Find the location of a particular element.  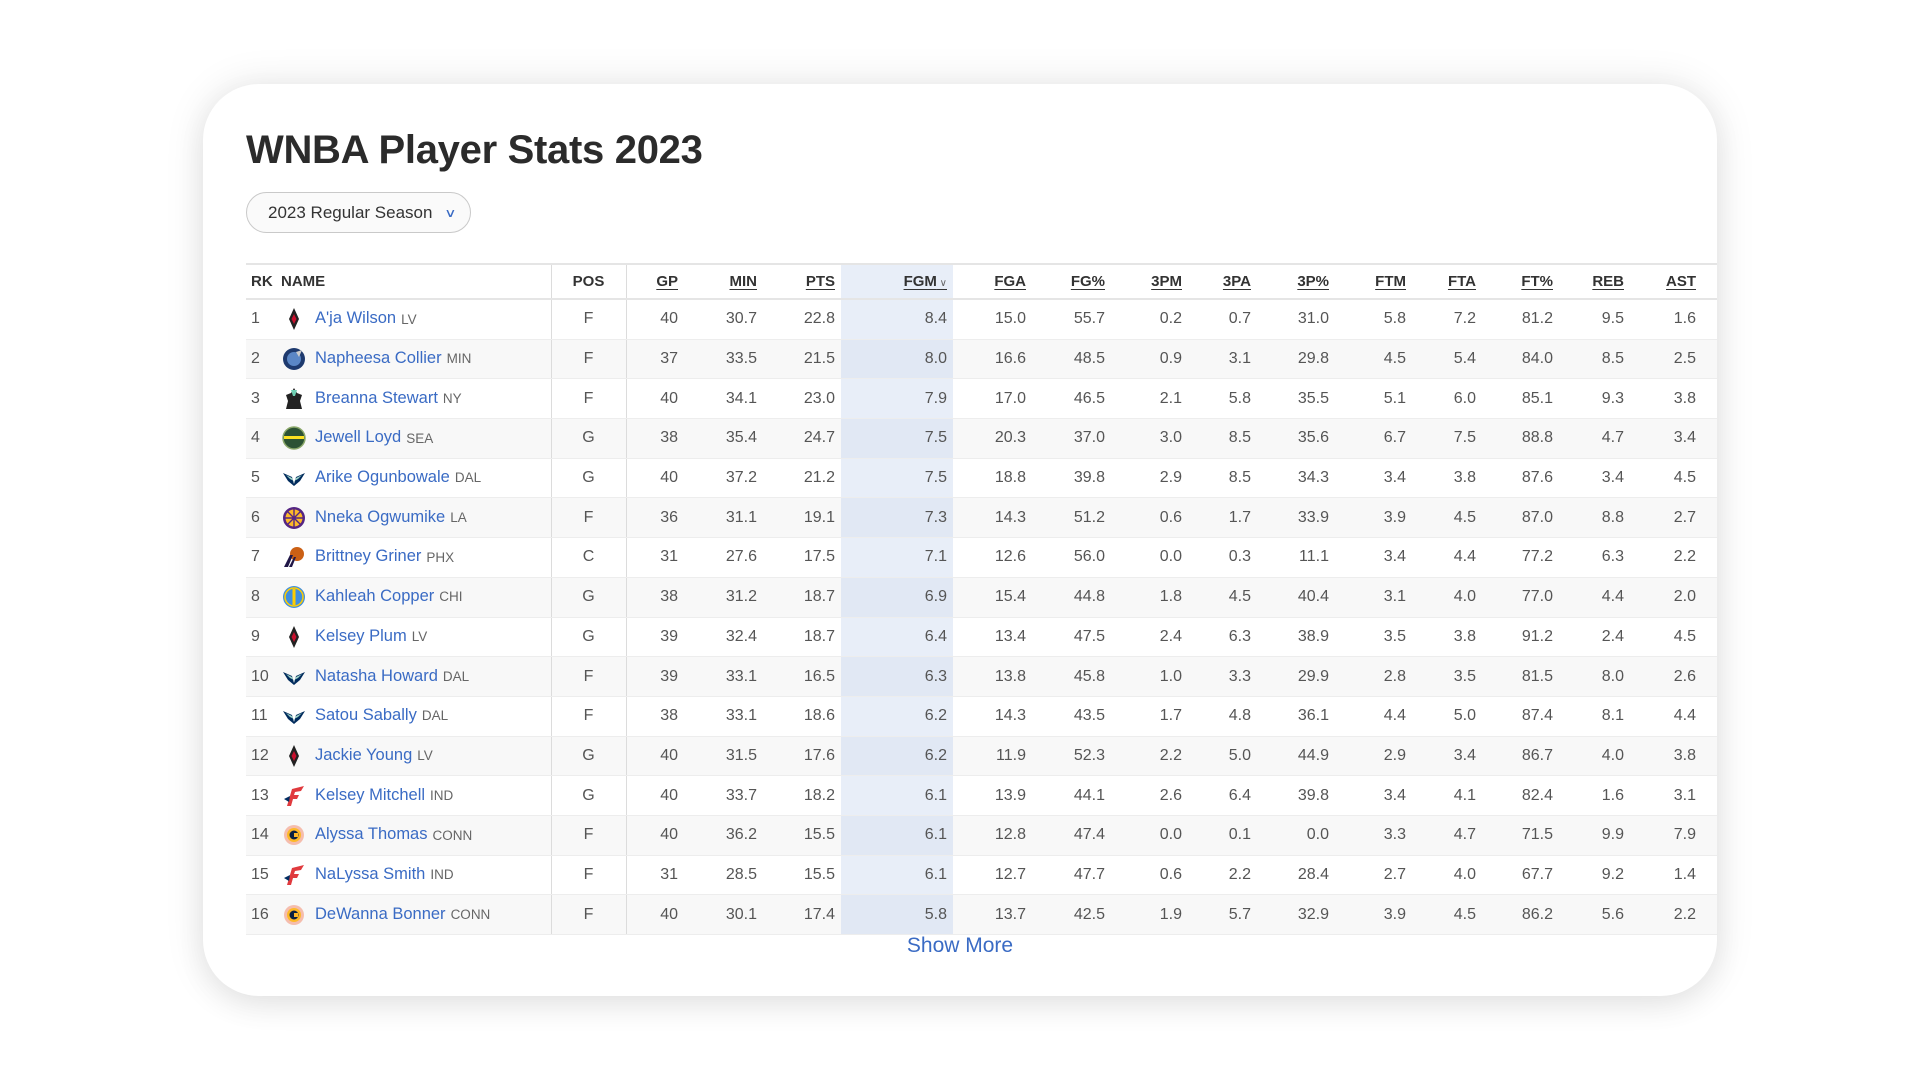

stat-cell-ftm: 3.5 is located at coordinates (1373, 637).